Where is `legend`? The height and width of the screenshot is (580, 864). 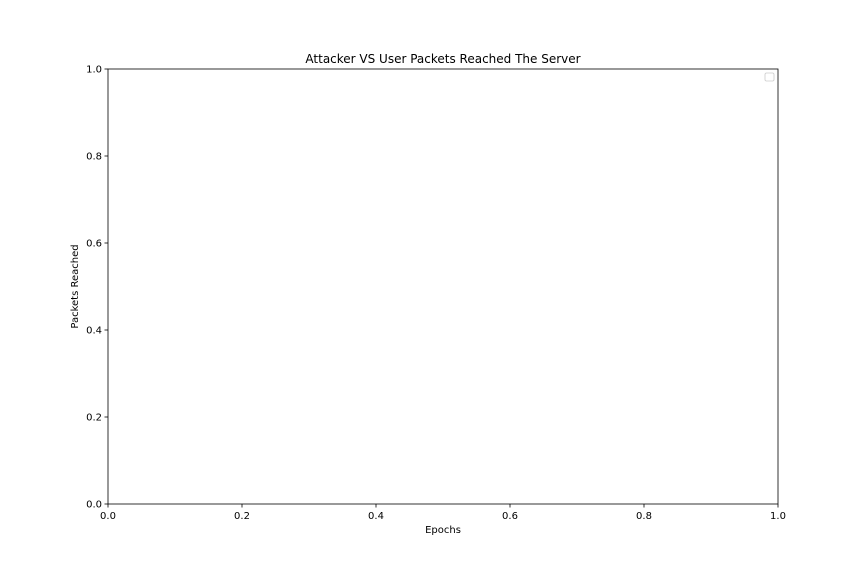
legend is located at coordinates (769, 77).